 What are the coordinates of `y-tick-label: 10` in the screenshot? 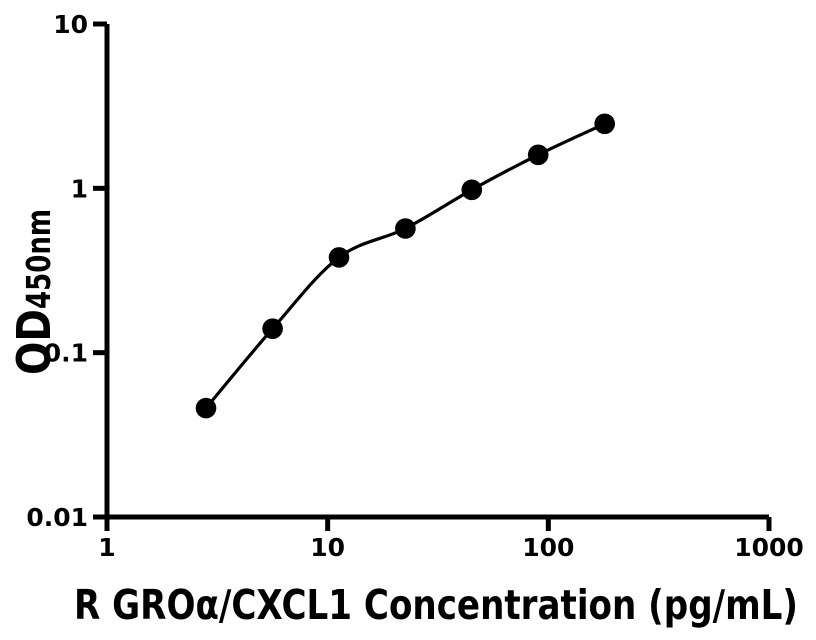 It's located at (70, 24).